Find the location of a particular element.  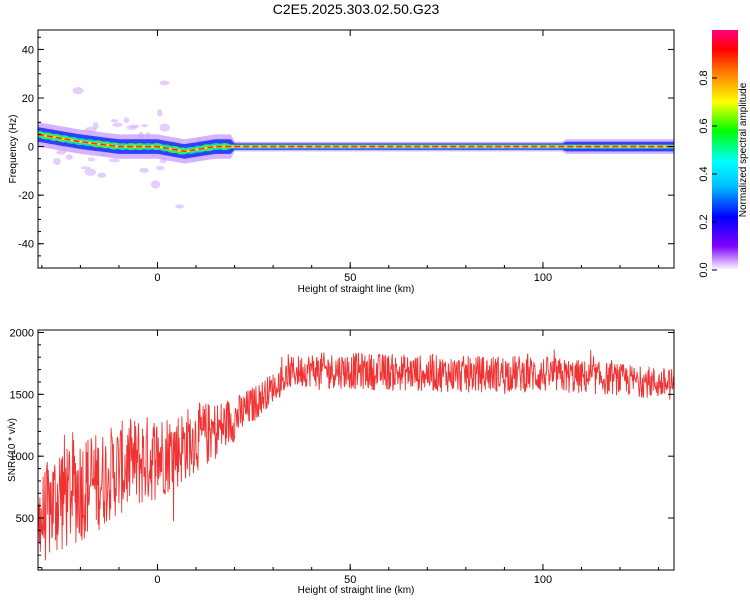

snr-y-tick-label: 2000 is located at coordinates (22, 333).